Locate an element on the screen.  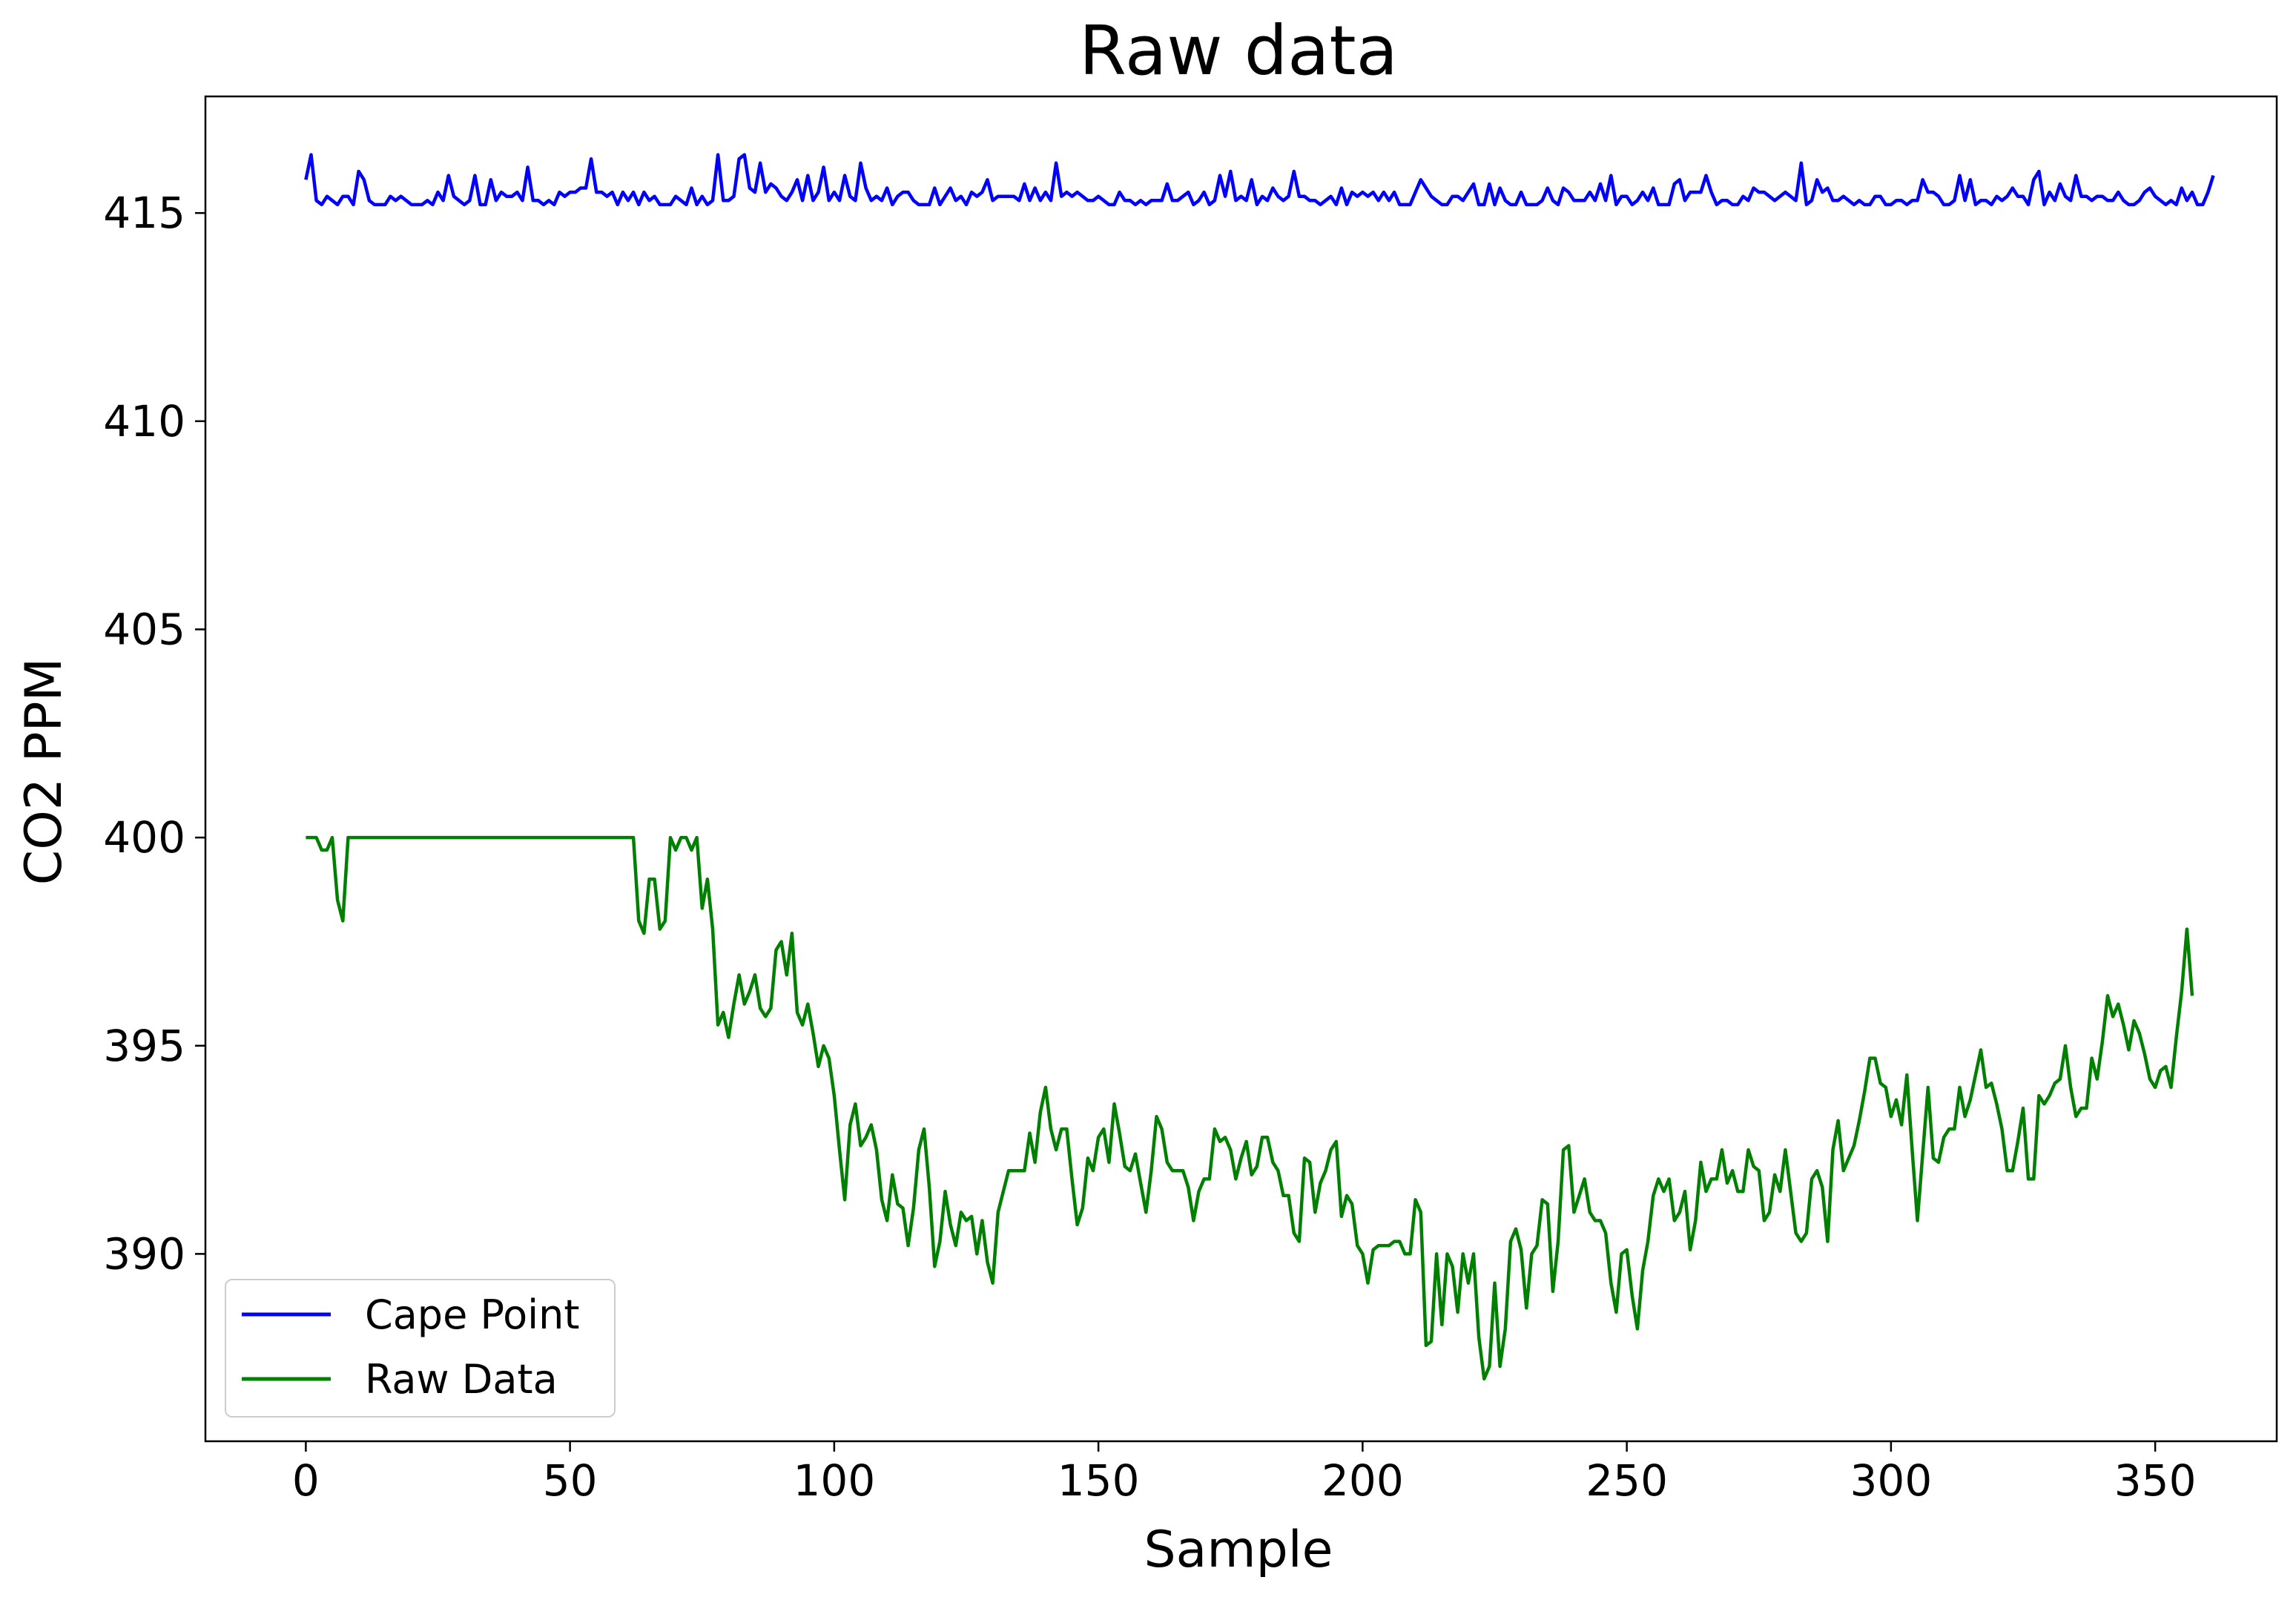
x-tick-label: 100 is located at coordinates (835, 1481).